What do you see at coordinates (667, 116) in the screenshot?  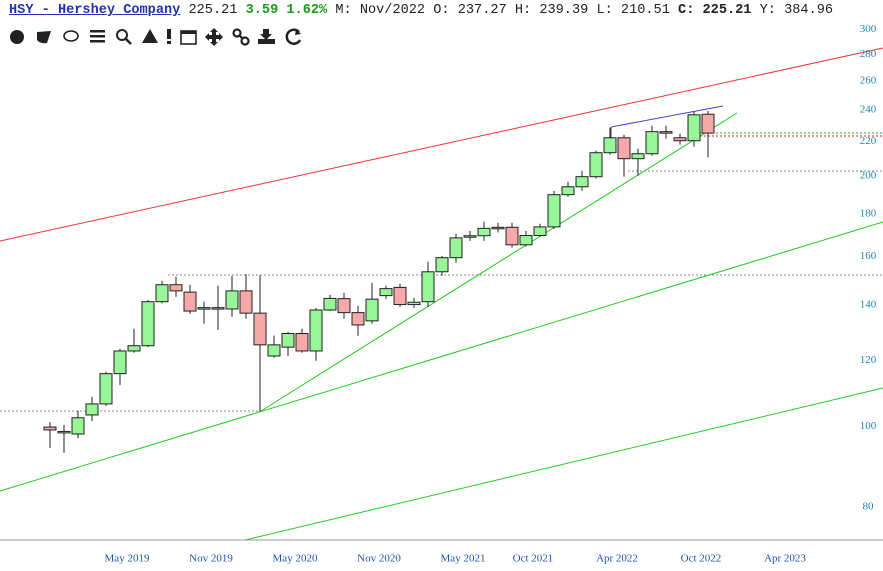 I see `trend-line` at bounding box center [667, 116].